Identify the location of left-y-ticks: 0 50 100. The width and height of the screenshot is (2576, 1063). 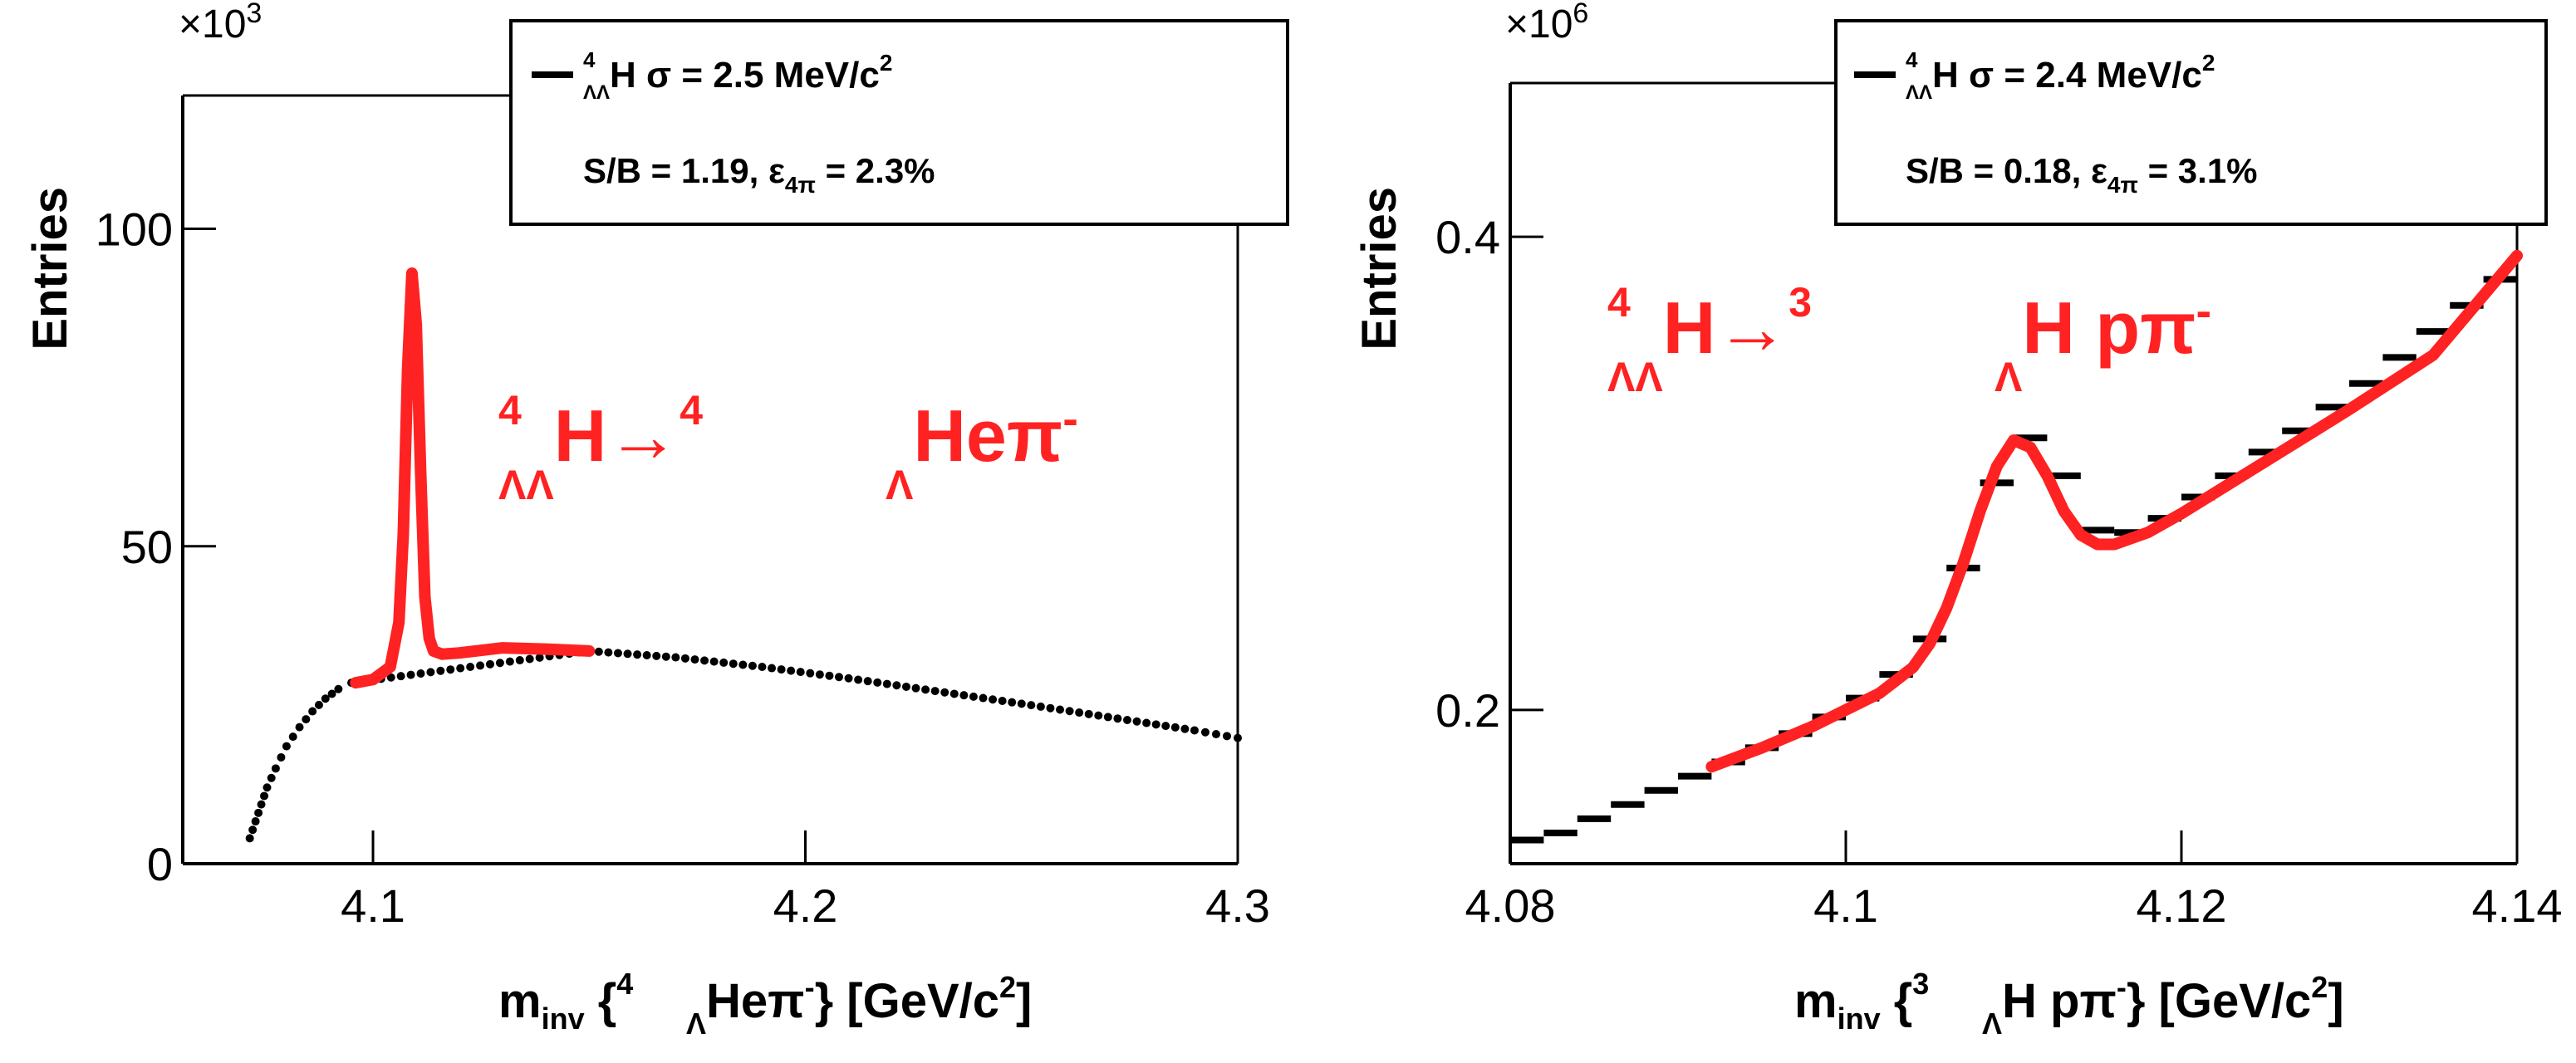
(156, 546).